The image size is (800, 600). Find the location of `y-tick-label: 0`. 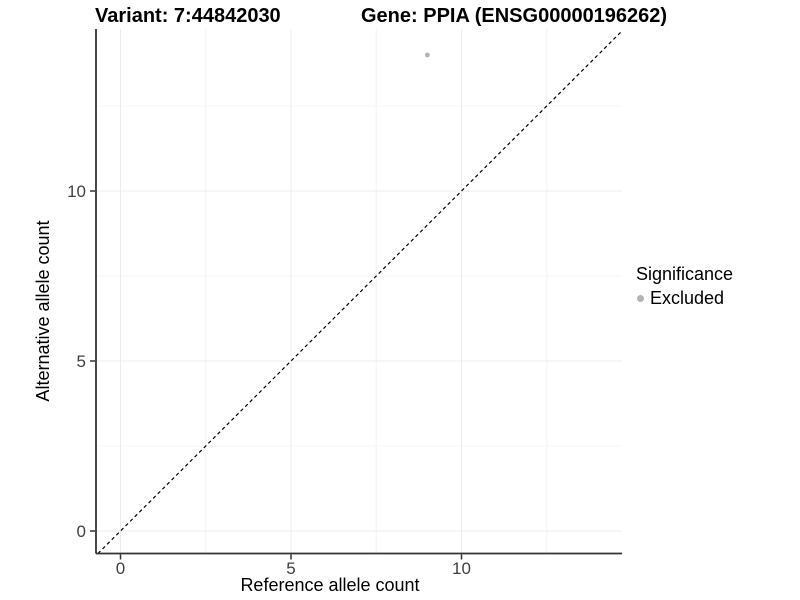

y-tick-label: 0 is located at coordinates (81, 531).